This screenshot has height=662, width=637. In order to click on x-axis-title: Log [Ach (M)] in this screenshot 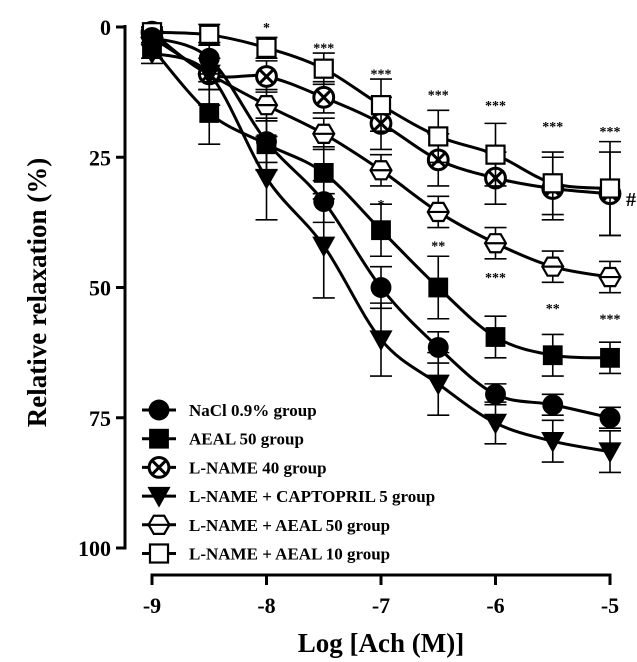, I will do `click(381, 643)`.